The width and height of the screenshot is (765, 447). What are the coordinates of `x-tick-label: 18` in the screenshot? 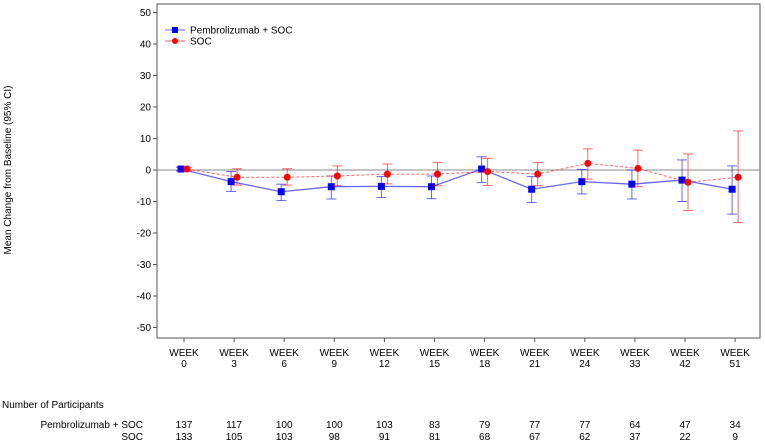 It's located at (485, 364).